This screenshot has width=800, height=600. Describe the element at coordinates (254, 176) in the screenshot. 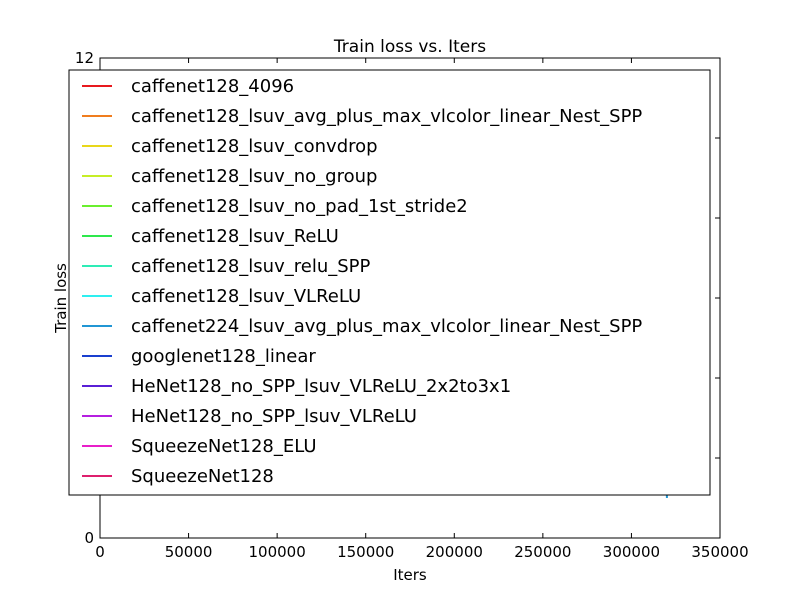

I see `legend-label: caffenet128_lsuv_no_group` at that location.